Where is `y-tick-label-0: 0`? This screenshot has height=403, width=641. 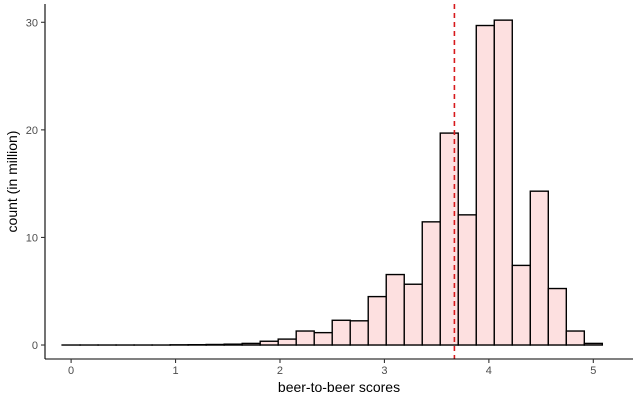
y-tick-label-0: 0 is located at coordinates (35, 346).